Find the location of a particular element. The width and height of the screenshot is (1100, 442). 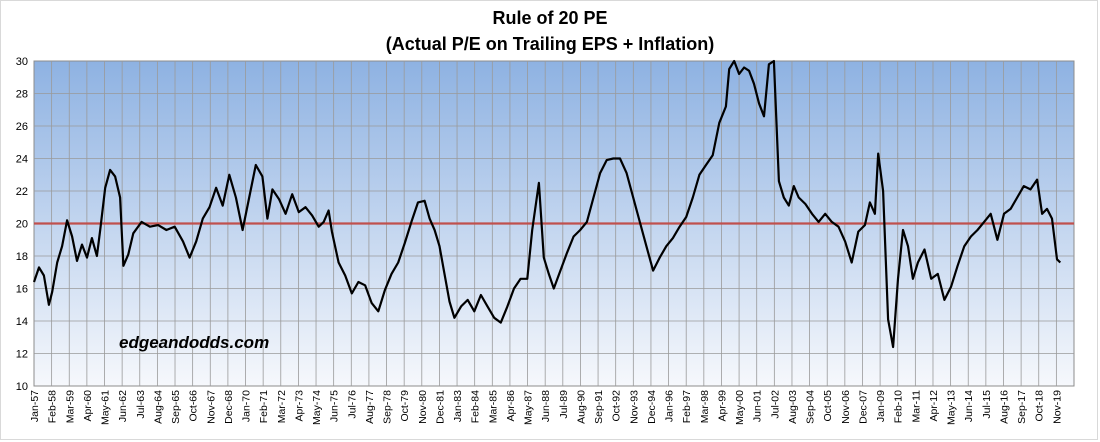

x-tick-label: Sep-65 is located at coordinates (176, 407).